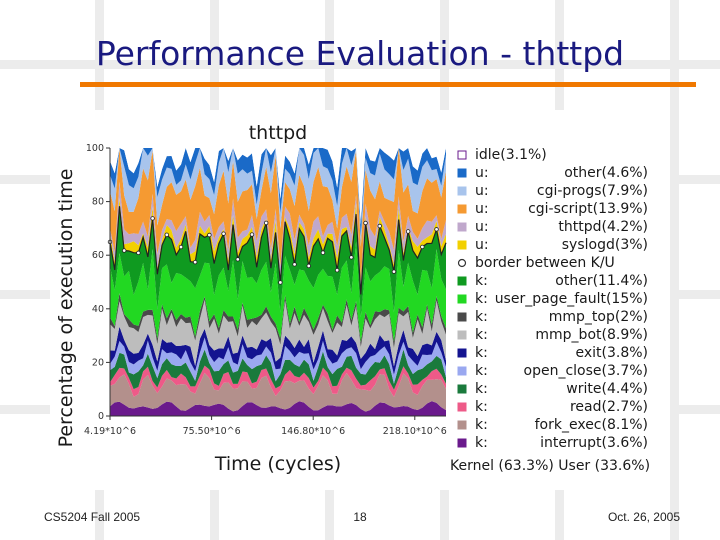  What do you see at coordinates (98, 362) in the screenshot?
I see `y-tick-label: 20` at bounding box center [98, 362].